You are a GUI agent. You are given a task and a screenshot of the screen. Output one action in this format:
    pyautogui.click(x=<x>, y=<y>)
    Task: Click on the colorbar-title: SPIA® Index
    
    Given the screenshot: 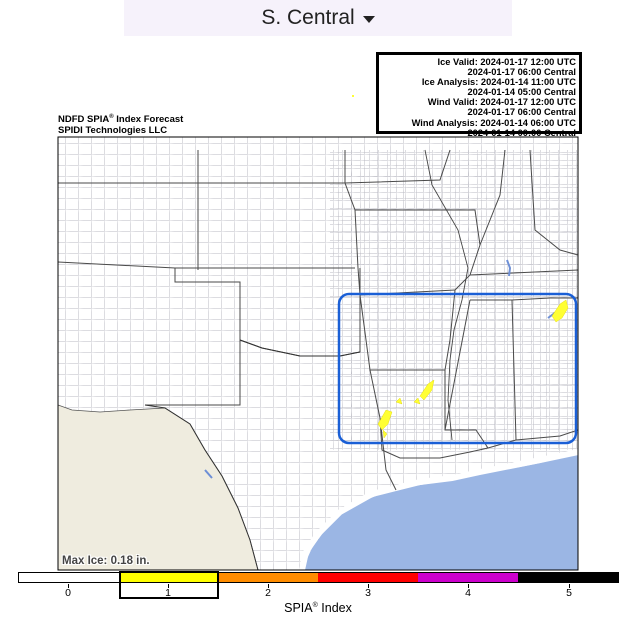 What is the action you would take?
    pyautogui.click(x=318, y=608)
    